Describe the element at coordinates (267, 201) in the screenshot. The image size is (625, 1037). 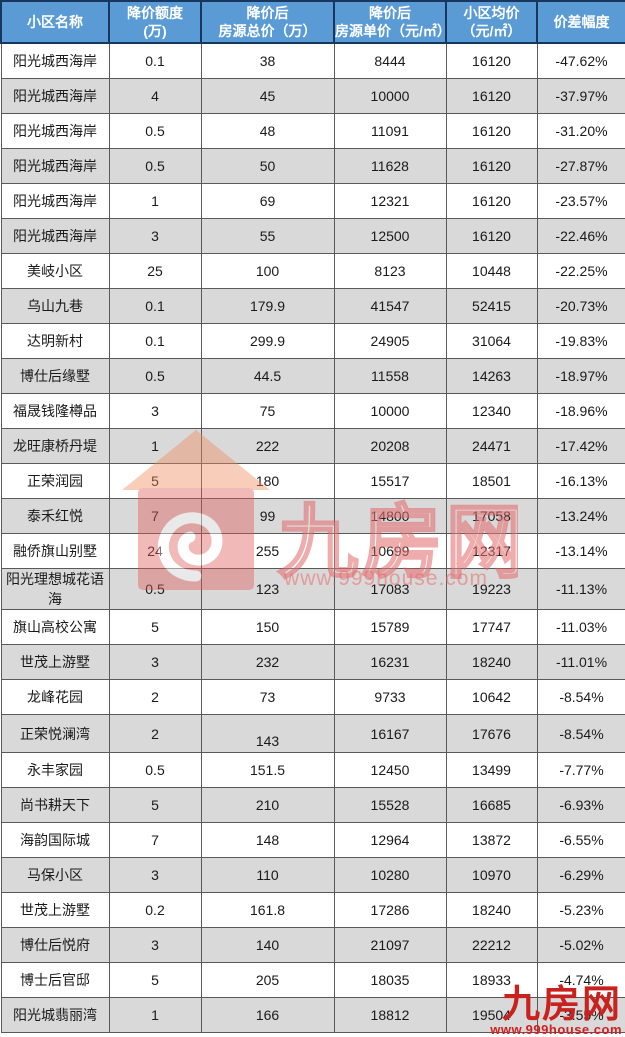
I see `total-price-cell: 69` at that location.